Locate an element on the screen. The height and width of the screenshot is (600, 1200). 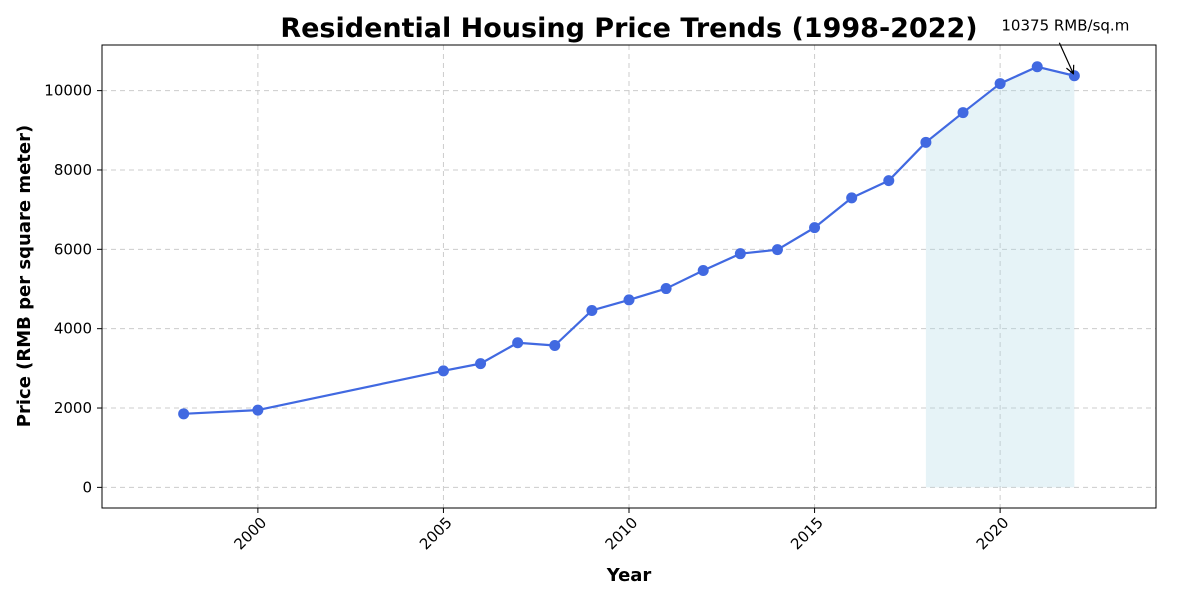
annotation-label: 10375 RMB/sq.m is located at coordinates (1065, 26).